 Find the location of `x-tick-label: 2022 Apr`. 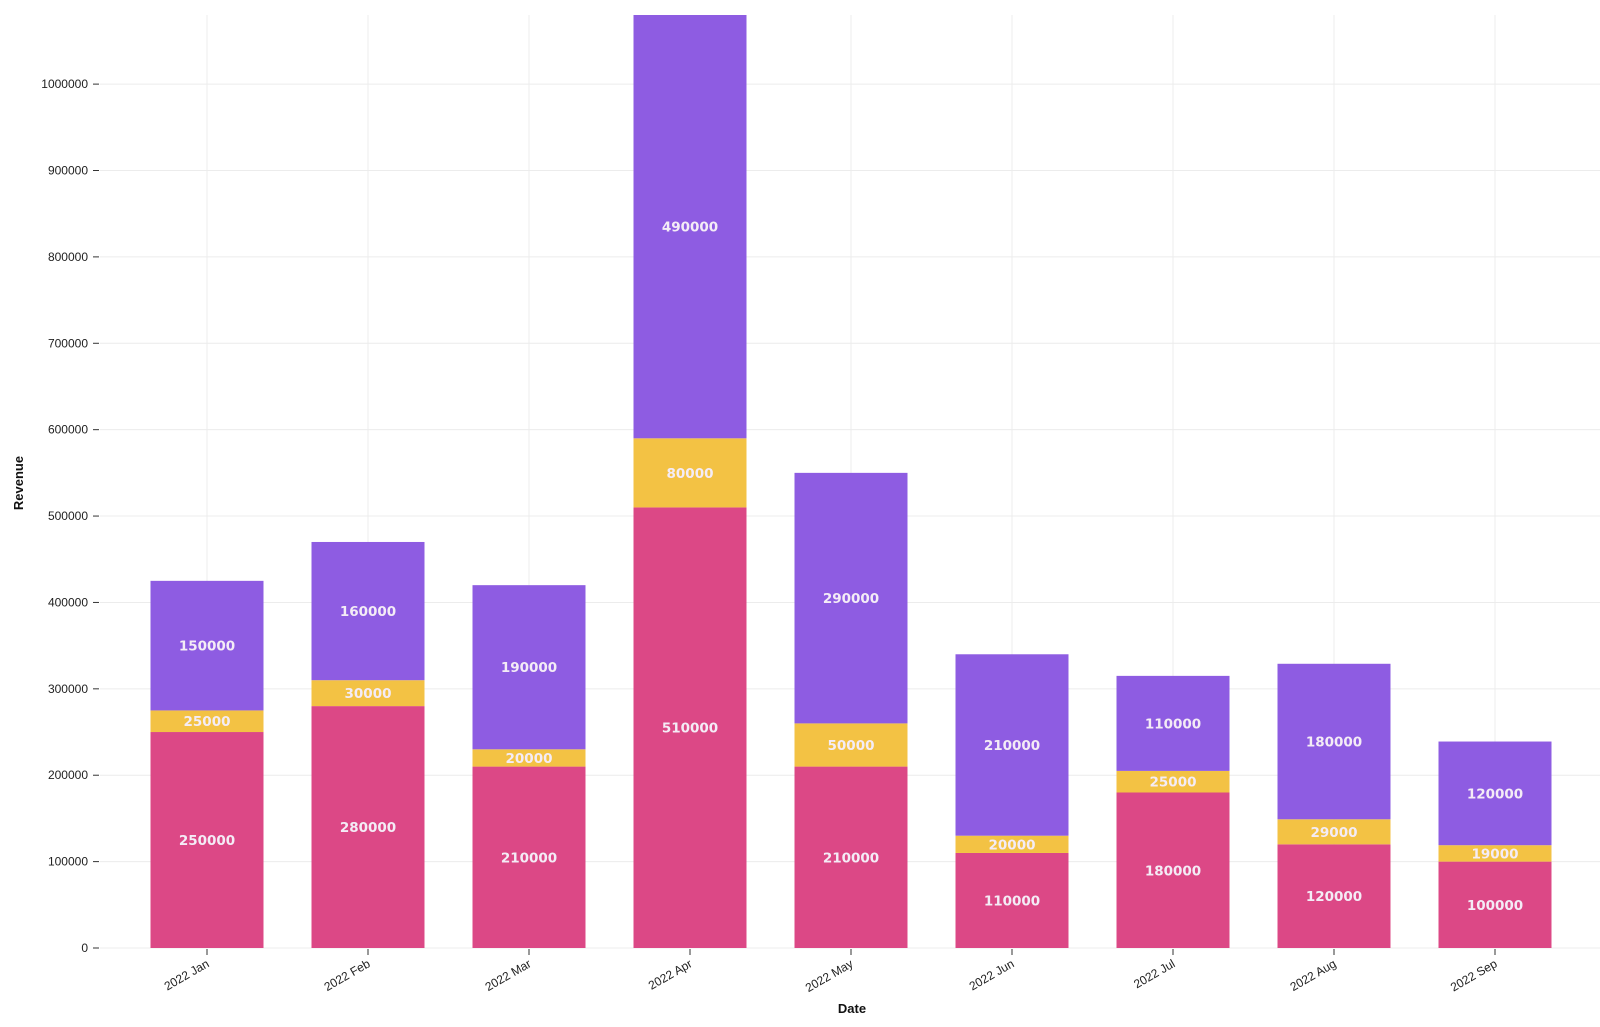

x-tick-label: 2022 Apr is located at coordinates (670, 974).